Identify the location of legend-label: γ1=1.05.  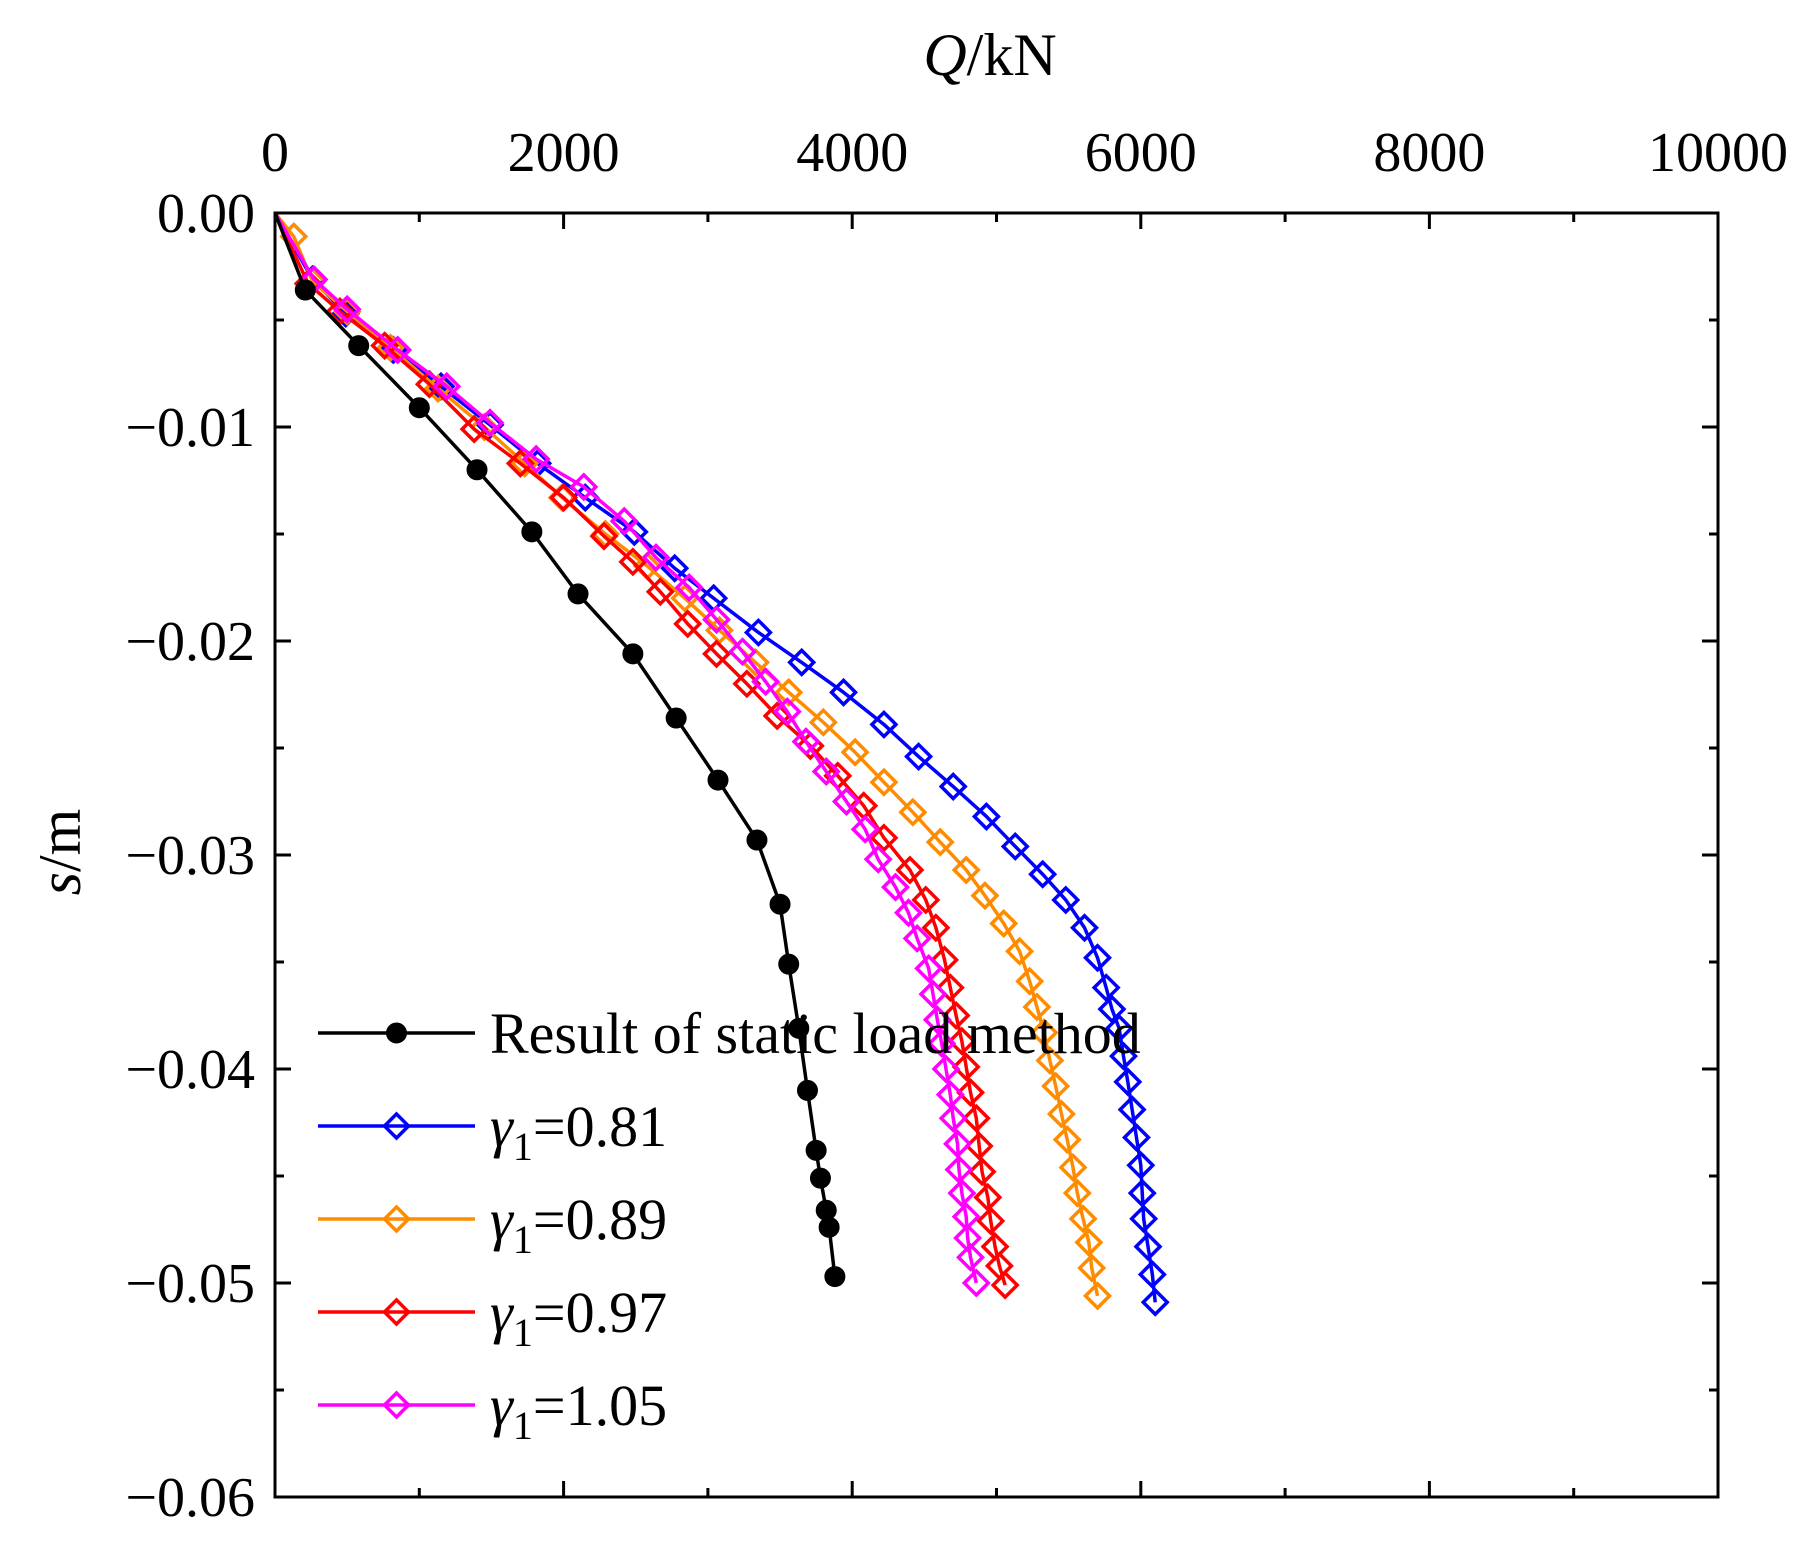
(578, 1410).